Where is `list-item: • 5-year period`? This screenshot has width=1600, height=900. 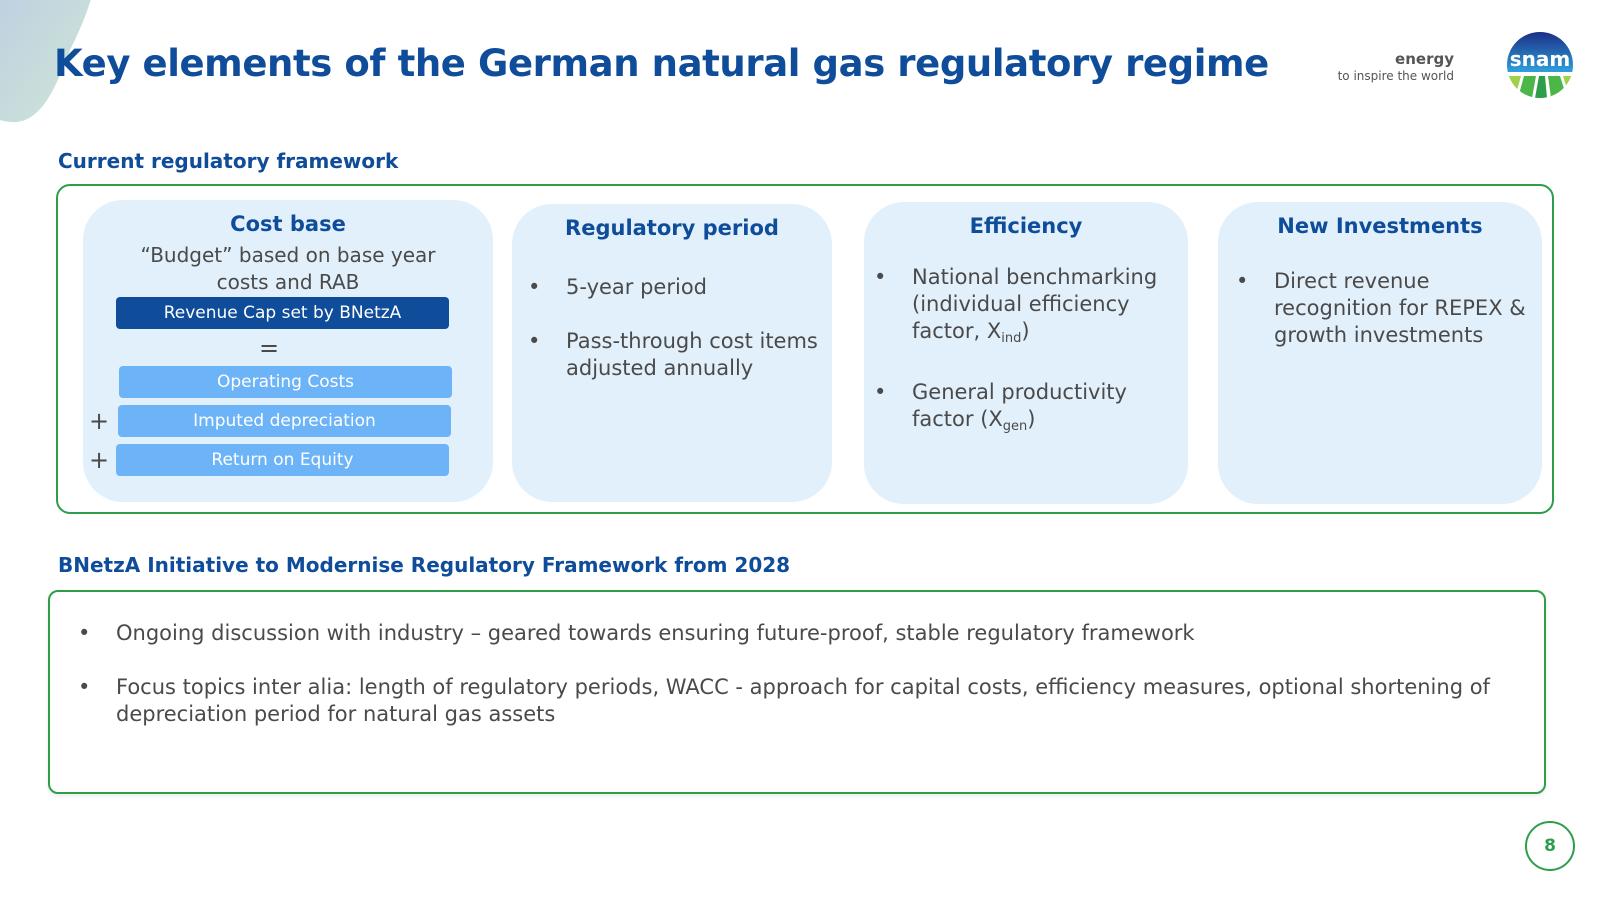
list-item: • 5-year period is located at coordinates (678, 287).